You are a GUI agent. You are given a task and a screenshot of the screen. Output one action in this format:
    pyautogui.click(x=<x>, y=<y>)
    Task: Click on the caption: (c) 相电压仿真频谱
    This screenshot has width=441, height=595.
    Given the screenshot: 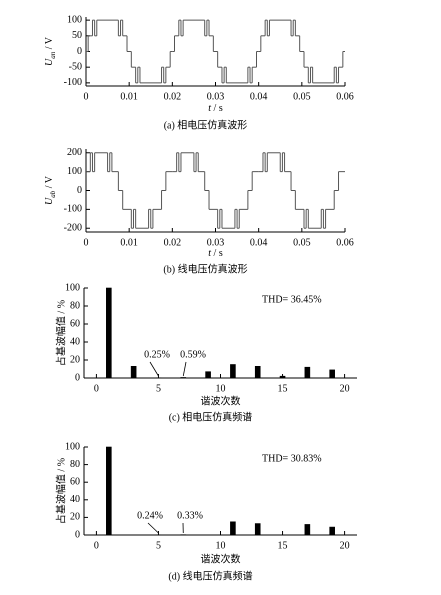 What is the action you would take?
    pyautogui.click(x=211, y=416)
    